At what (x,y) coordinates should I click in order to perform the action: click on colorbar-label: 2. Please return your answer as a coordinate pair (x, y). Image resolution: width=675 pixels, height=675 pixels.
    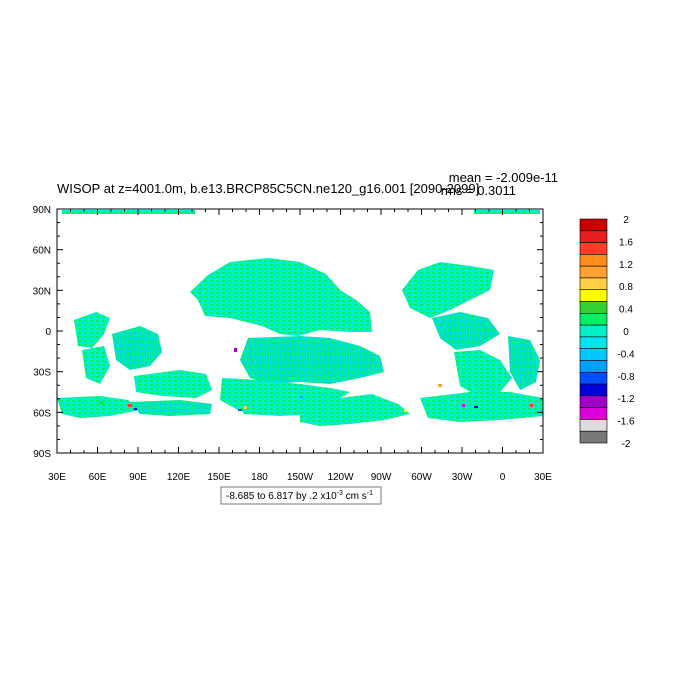
    Looking at the image, I should click on (626, 220).